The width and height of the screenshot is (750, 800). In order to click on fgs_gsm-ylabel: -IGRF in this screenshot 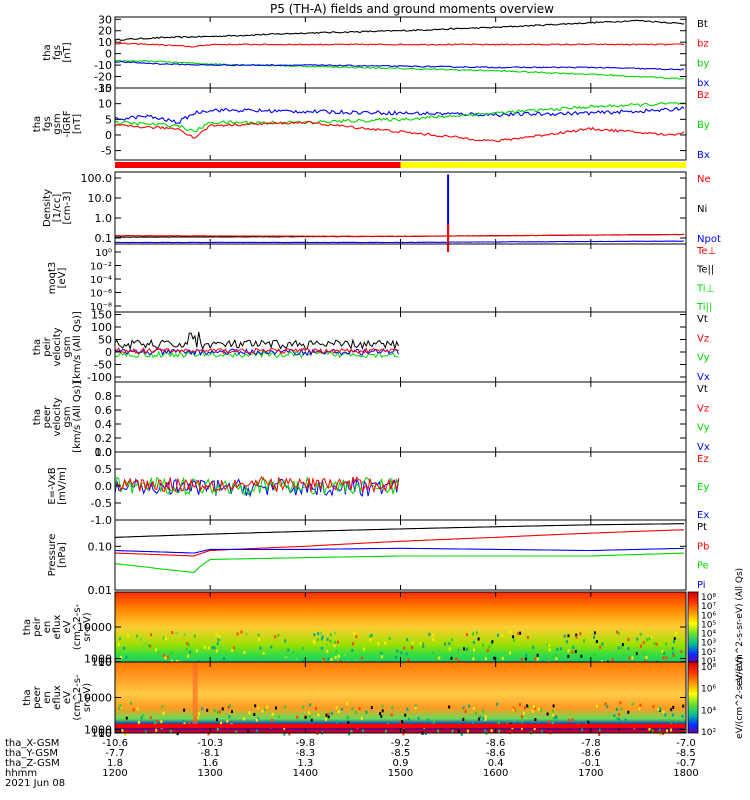, I will do `click(67, 123)`.